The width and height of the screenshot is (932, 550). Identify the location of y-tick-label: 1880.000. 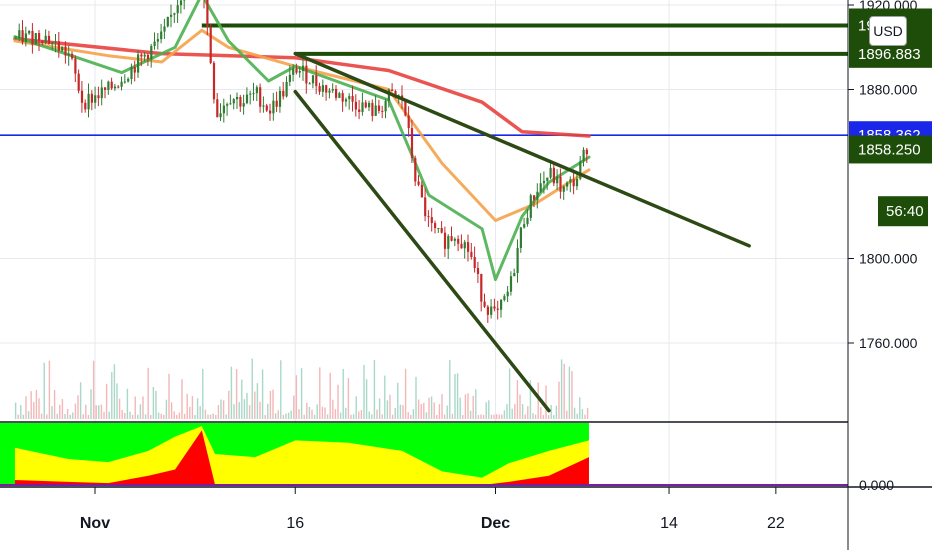
(888, 90).